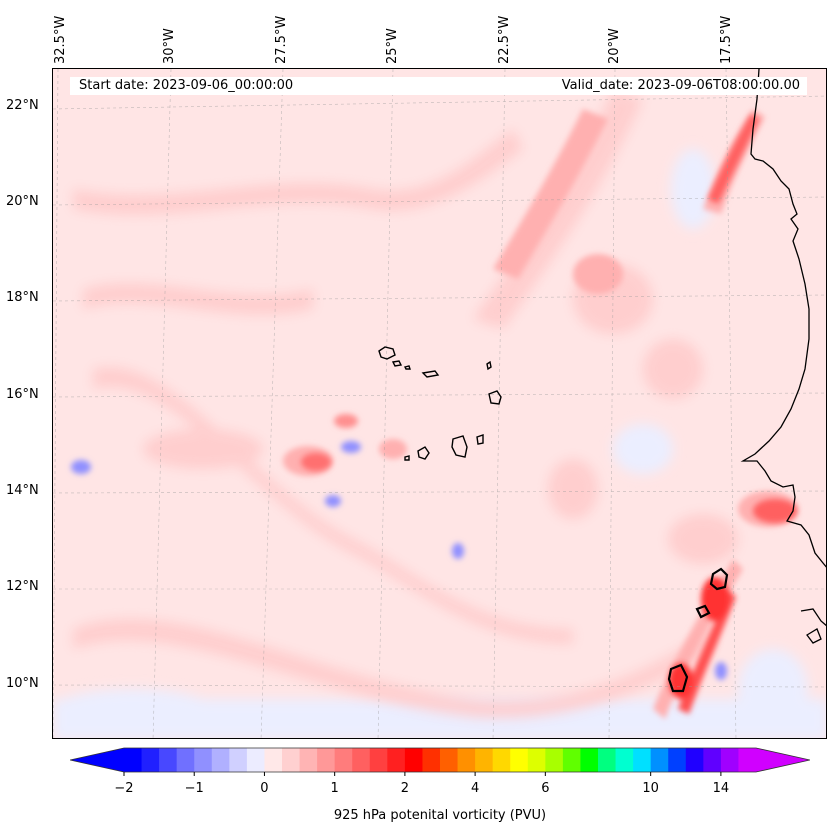 The height and width of the screenshot is (836, 837). I want to click on lat-label: 12°N, so click(22, 586).